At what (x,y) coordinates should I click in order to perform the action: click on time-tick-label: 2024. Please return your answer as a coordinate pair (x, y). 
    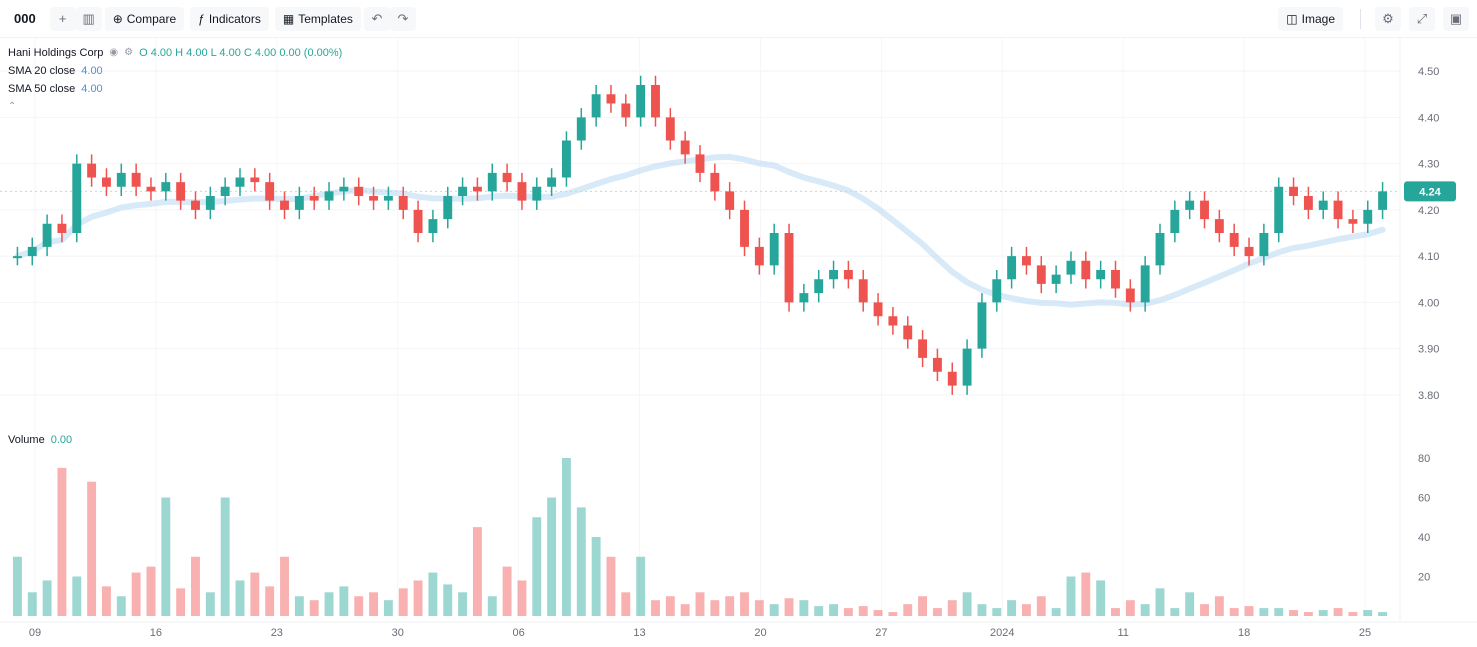
    Looking at the image, I should click on (1002, 633).